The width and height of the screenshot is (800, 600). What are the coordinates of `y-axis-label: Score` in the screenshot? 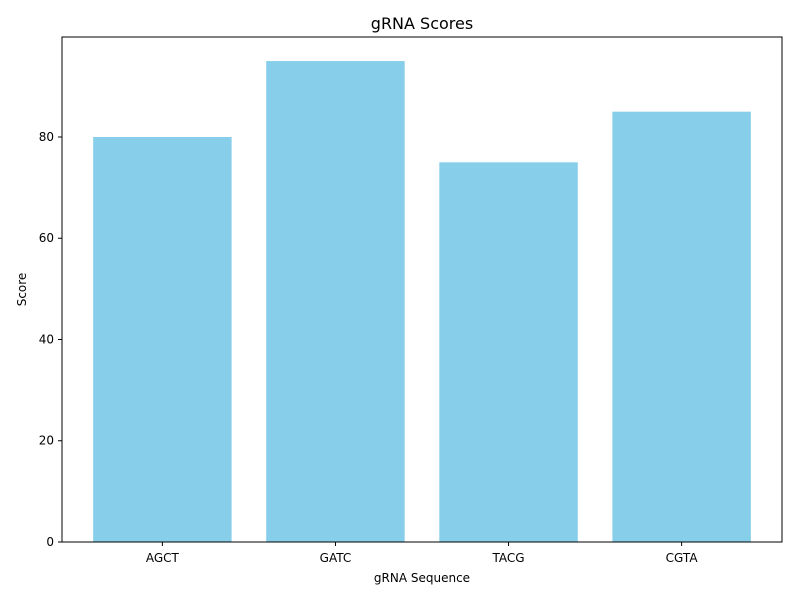 It's located at (22, 290).